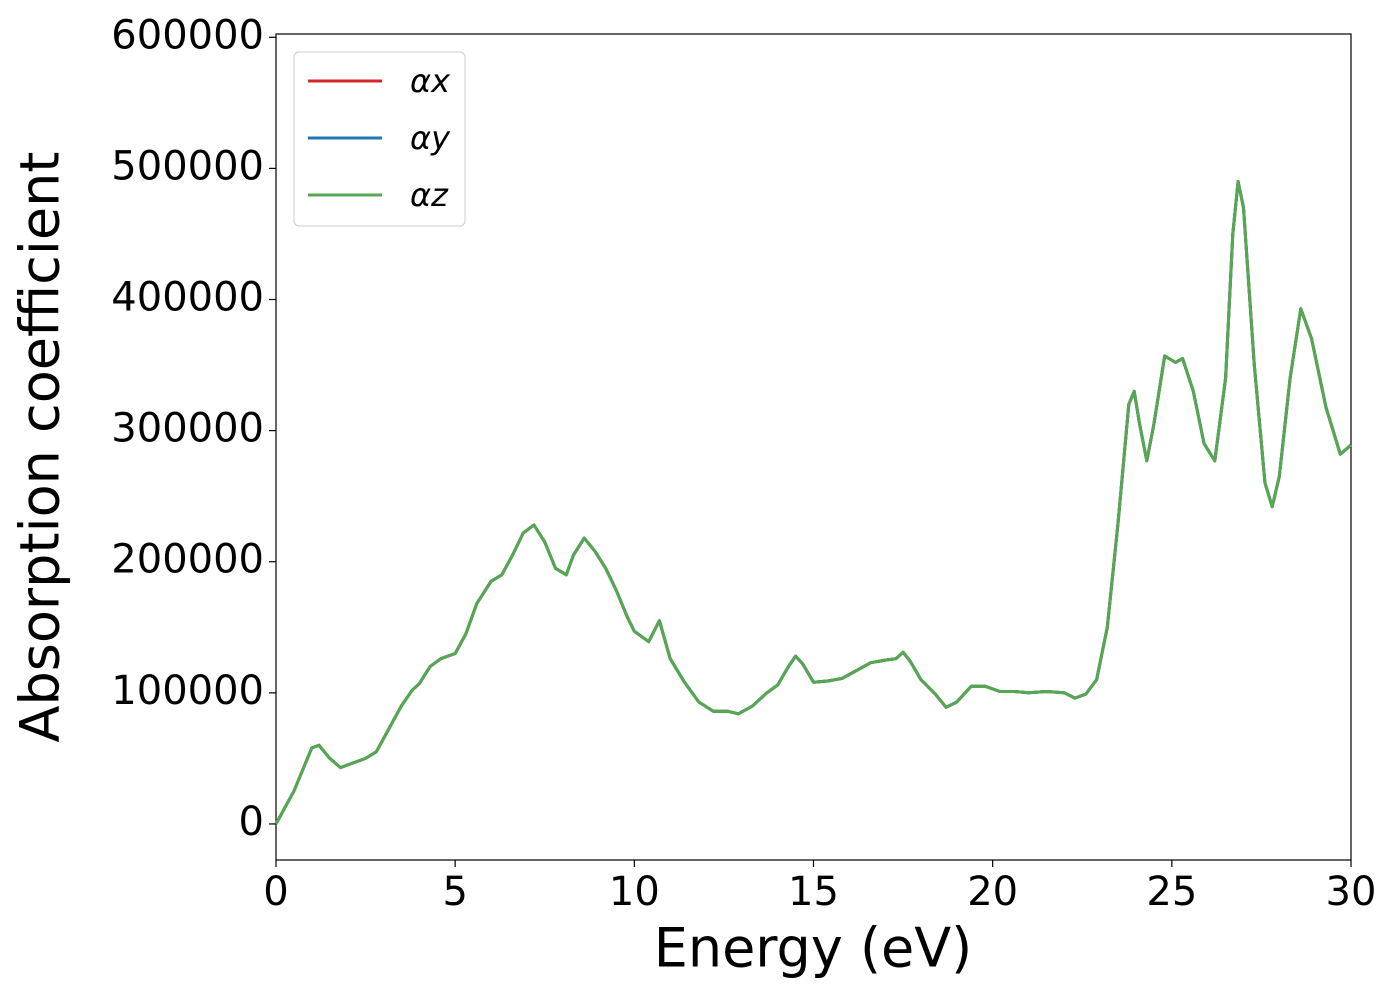 The height and width of the screenshot is (1000, 1400). What do you see at coordinates (813, 892) in the screenshot?
I see `x-tick-label: 15` at bounding box center [813, 892].